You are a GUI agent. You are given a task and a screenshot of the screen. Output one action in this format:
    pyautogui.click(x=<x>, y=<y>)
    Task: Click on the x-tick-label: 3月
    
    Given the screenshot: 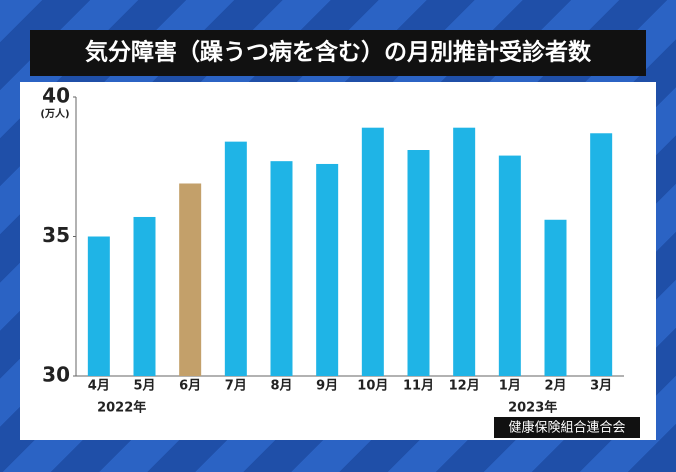 What is the action you would take?
    pyautogui.click(x=601, y=386)
    